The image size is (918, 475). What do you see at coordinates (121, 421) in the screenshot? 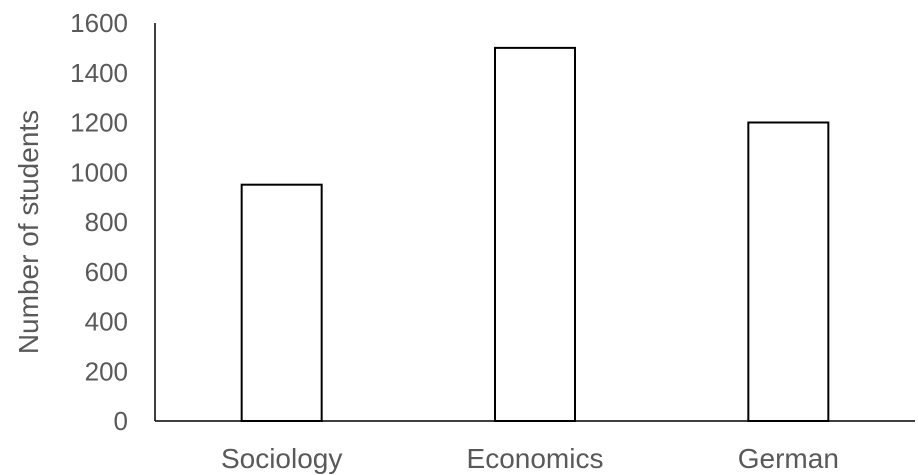
I see `y-tick-label: 0` at bounding box center [121, 421].